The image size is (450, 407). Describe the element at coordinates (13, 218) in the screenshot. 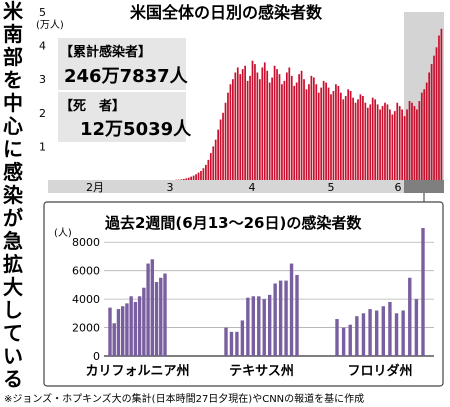

I see `headline-char: が` at that location.